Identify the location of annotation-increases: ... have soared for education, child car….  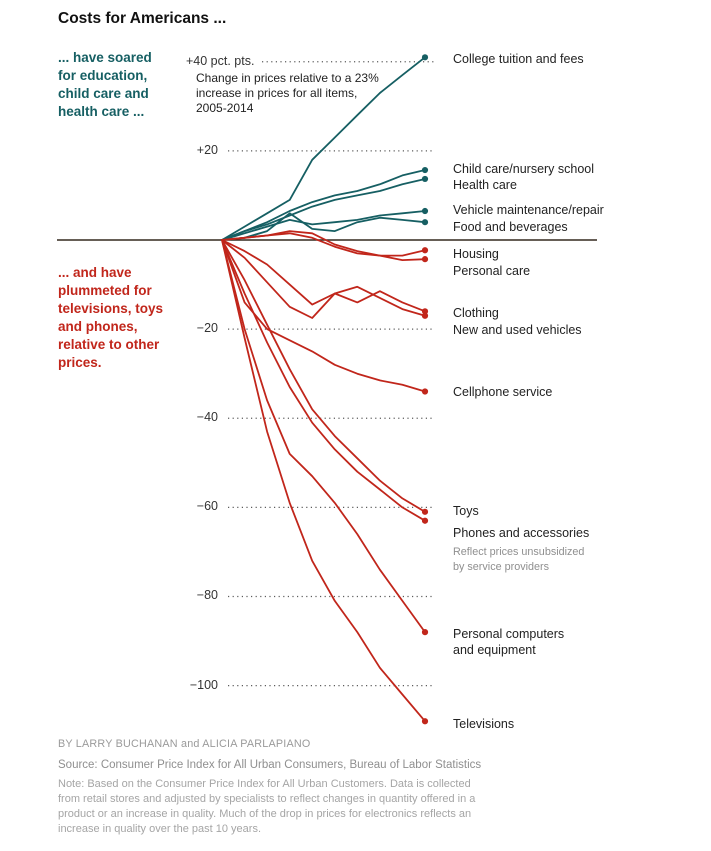
(105, 84).